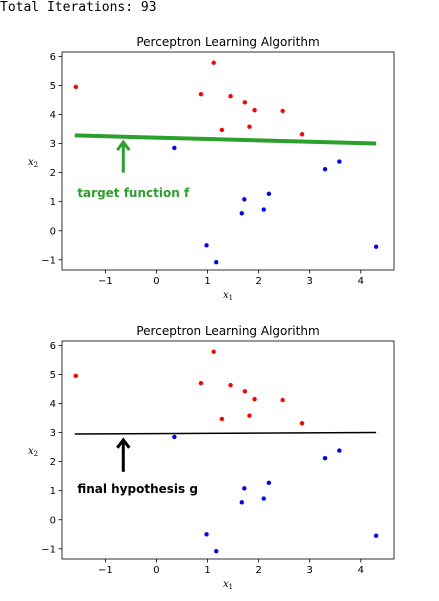 This screenshot has width=439, height=601. Describe the element at coordinates (225, 139) in the screenshot. I see `target-function-line` at that location.